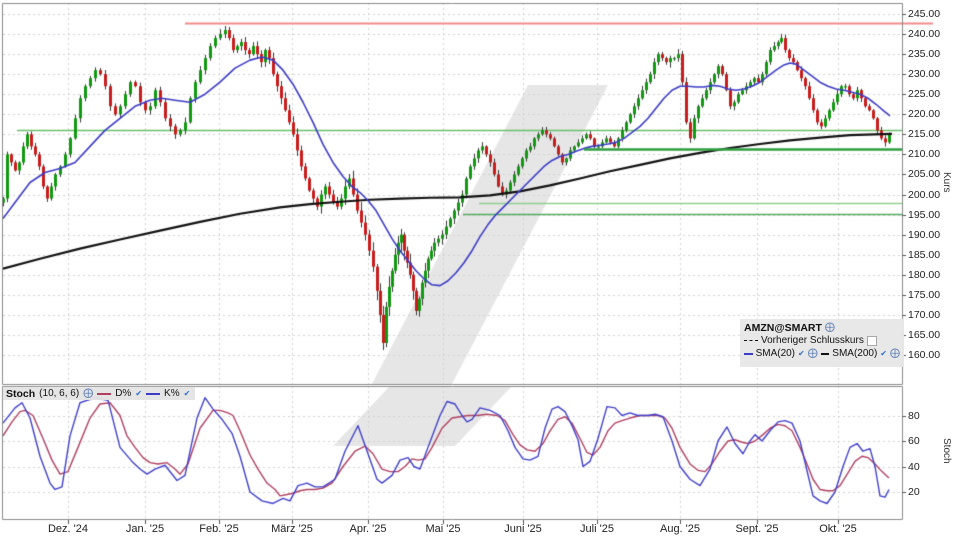  Describe the element at coordinates (88, 393) in the screenshot. I see `stoch-globe-icon: ⨁` at that location.